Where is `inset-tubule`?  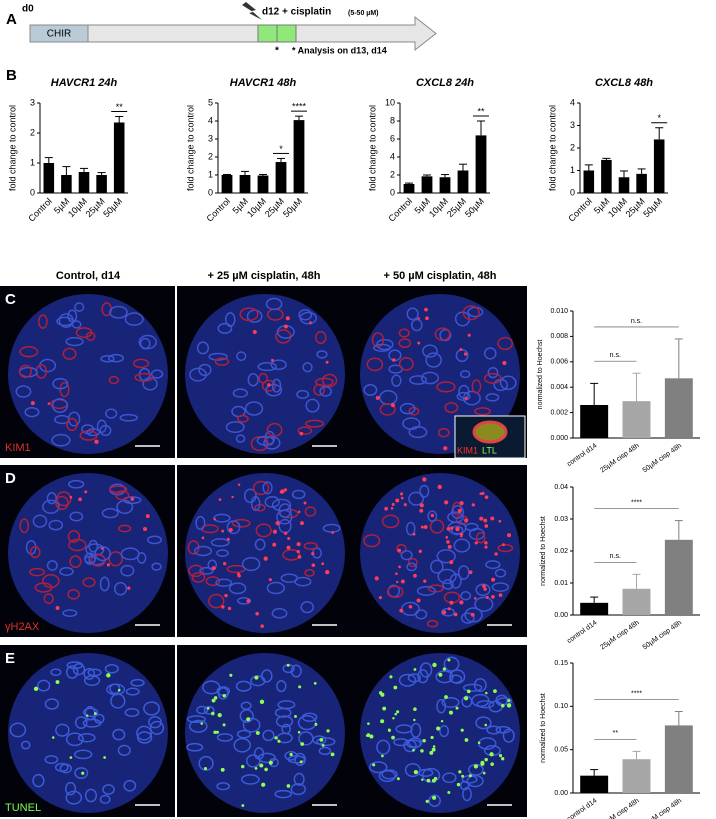
inset-tubule is located at coordinates (490, 432).